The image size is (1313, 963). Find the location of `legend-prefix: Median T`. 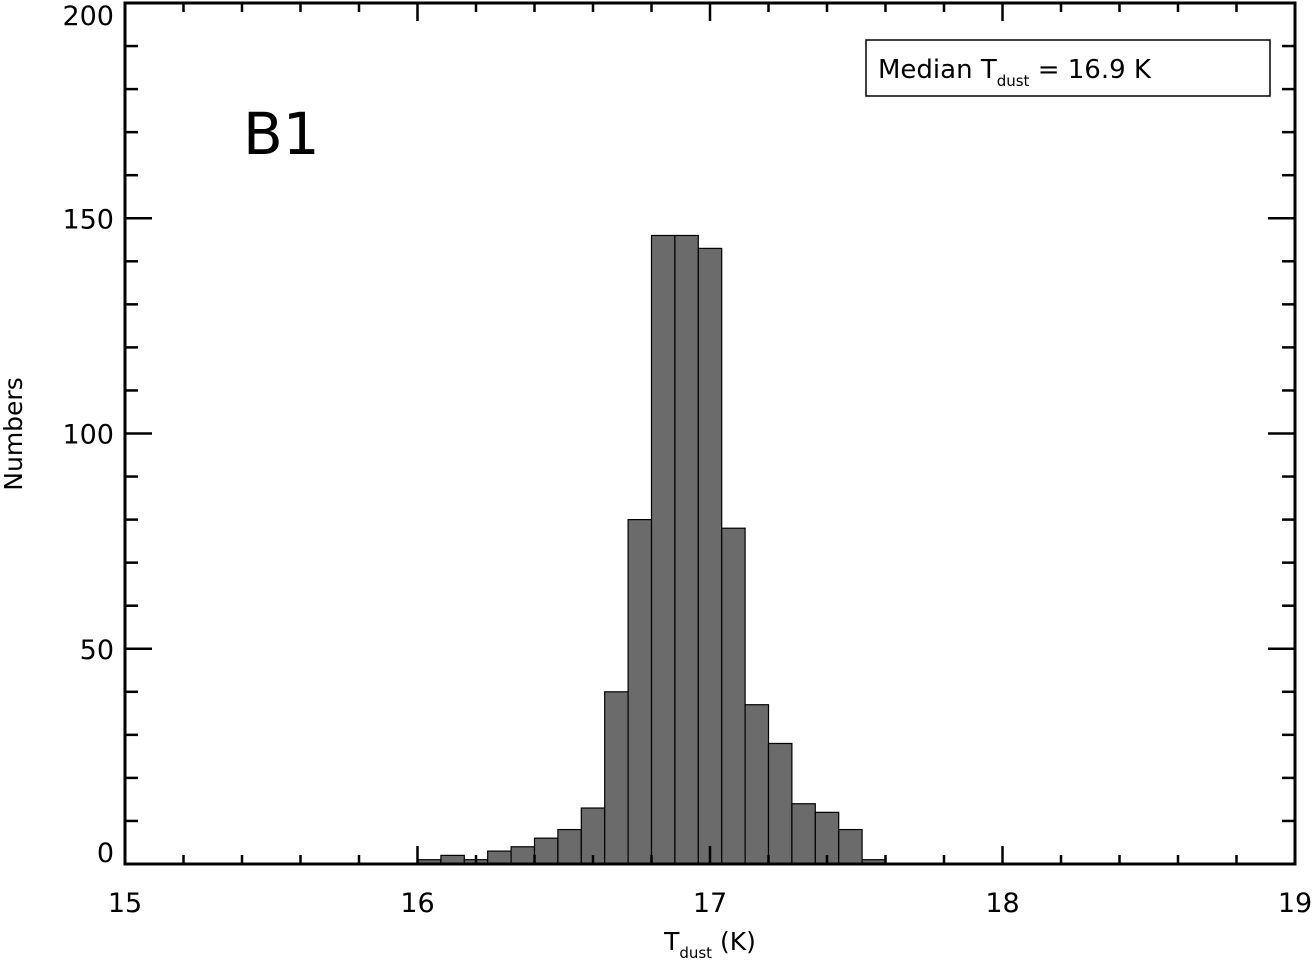

legend-prefix: Median T is located at coordinates (937, 70).